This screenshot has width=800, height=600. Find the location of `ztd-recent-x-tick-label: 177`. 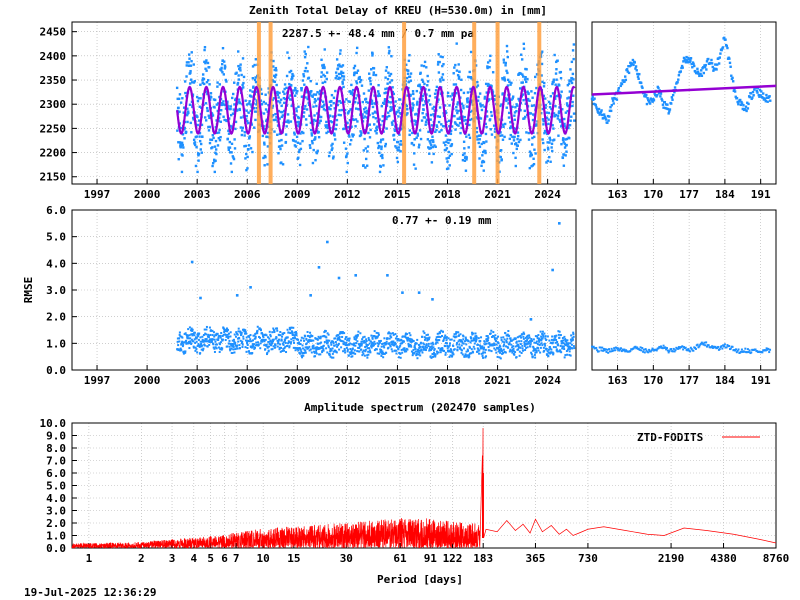

ztd-recent-x-tick-label: 177 is located at coordinates (689, 194).